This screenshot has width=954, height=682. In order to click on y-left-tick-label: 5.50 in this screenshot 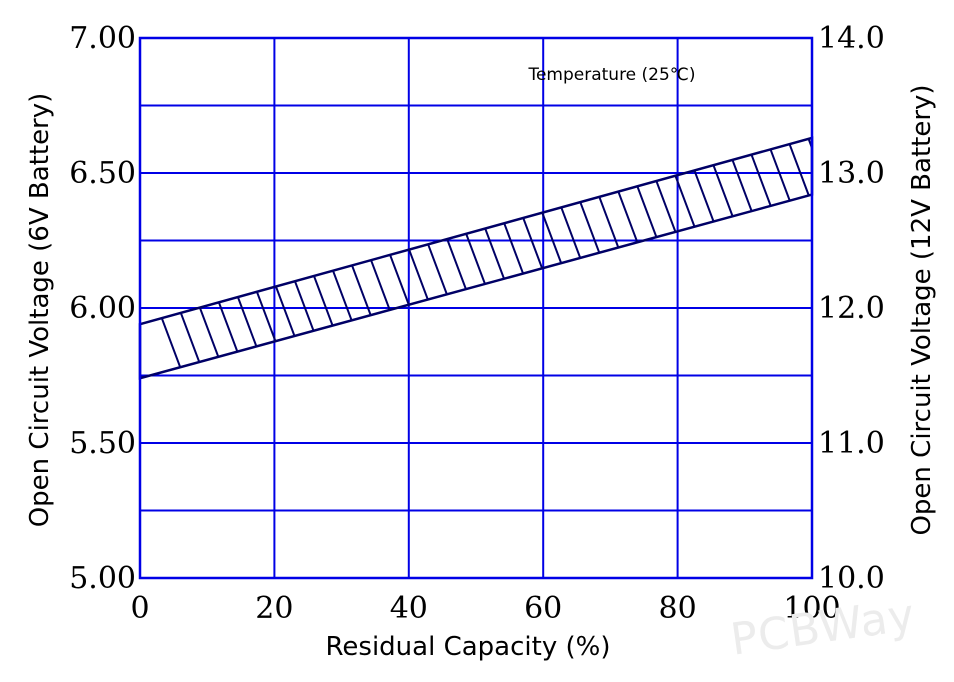, I will do `click(102, 443)`.